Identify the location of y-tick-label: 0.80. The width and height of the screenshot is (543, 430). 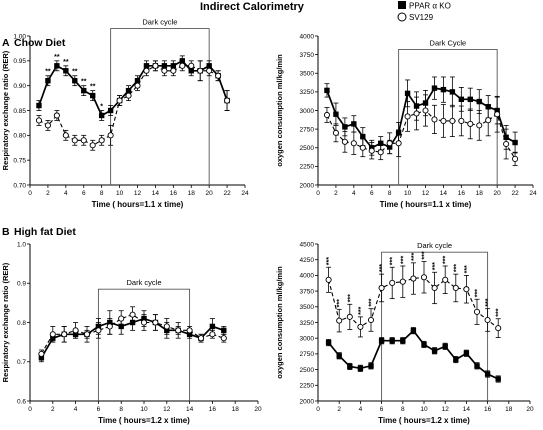
(19, 136).